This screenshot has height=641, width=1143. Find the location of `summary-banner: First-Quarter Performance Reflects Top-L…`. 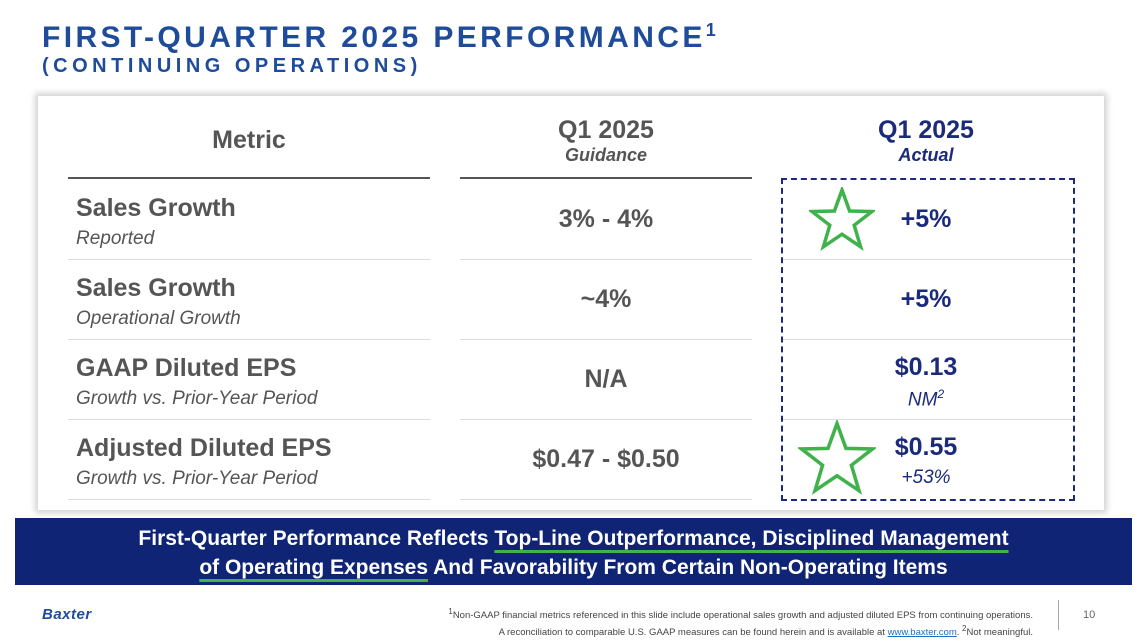

summary-banner: First-Quarter Performance Reflects Top-L… is located at coordinates (573, 551).